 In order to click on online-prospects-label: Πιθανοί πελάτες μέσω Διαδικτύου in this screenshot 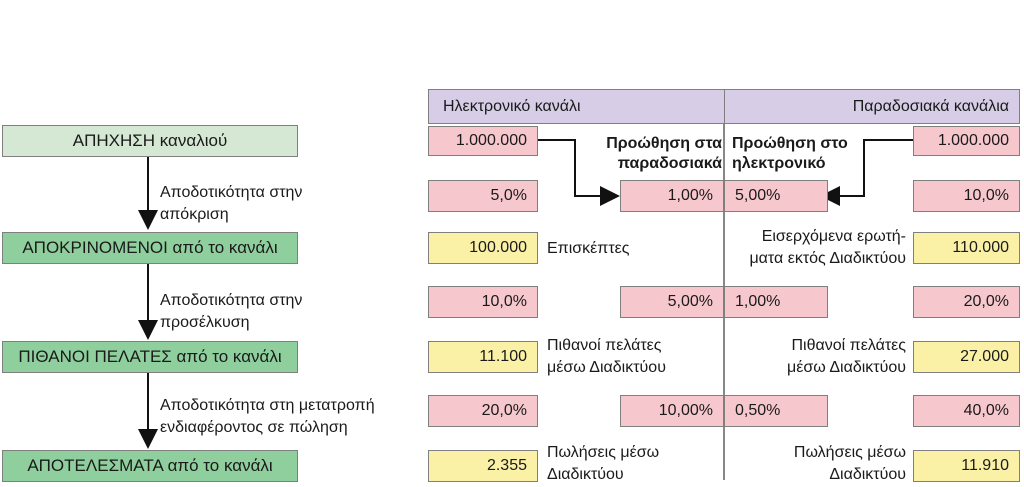, I will do `click(606, 356)`.